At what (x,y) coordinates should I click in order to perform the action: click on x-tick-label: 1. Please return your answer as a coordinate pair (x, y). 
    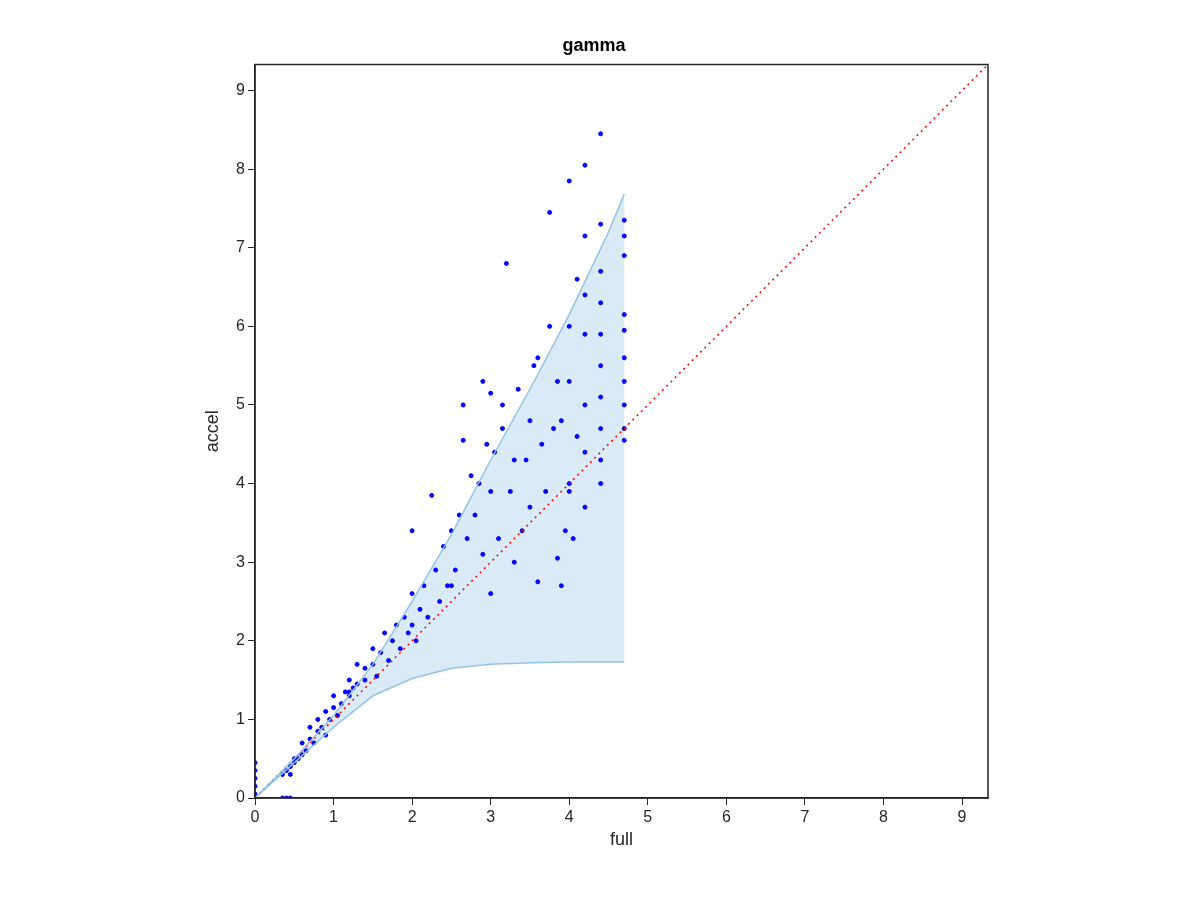
    Looking at the image, I should click on (334, 817).